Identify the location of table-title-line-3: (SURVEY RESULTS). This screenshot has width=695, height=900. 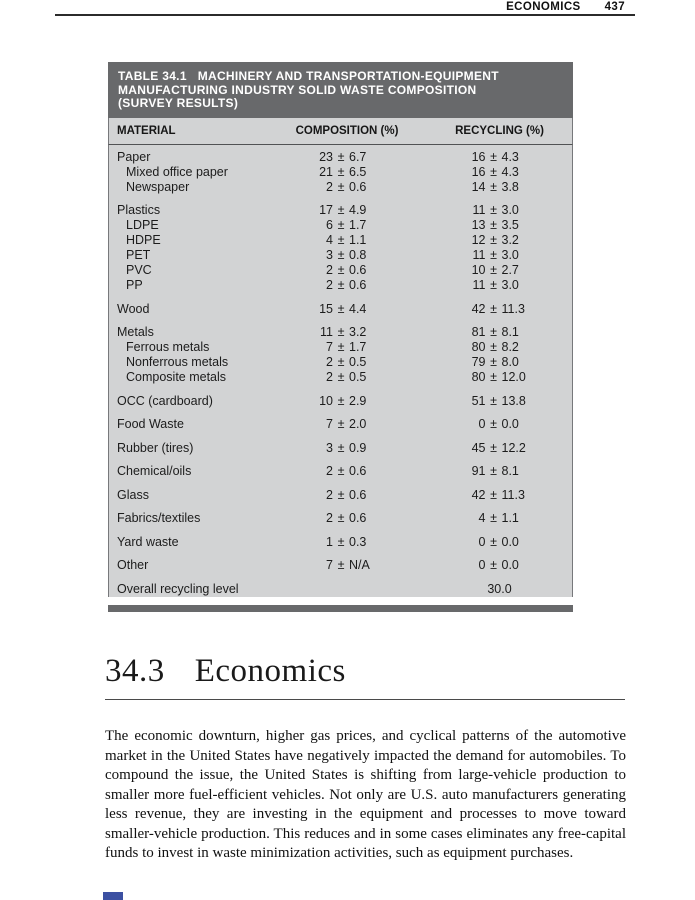
(178, 103).